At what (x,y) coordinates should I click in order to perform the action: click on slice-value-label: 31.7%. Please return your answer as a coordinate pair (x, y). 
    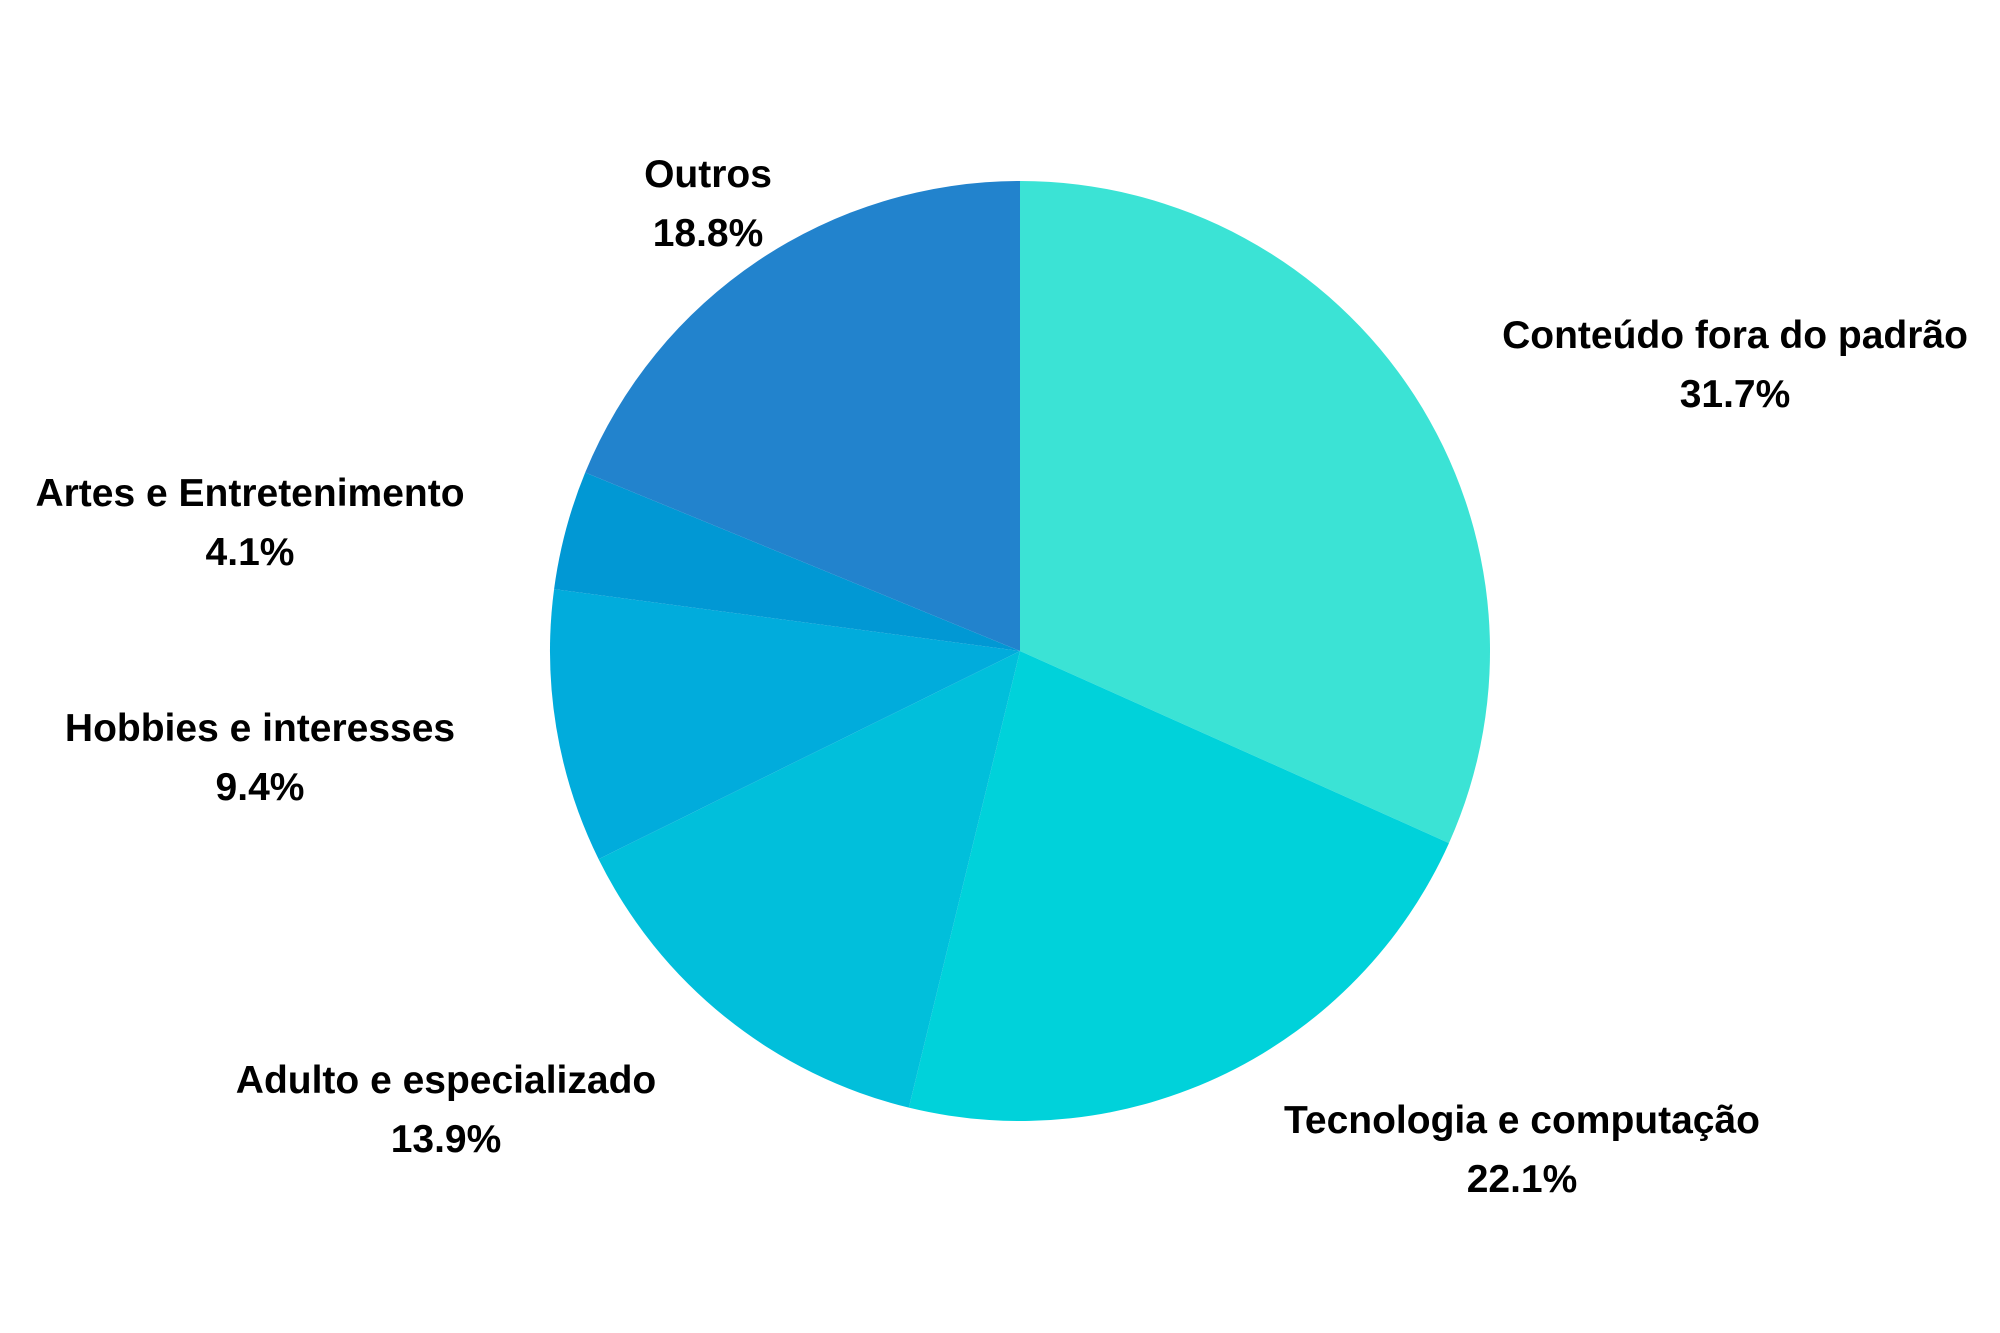
    Looking at the image, I should click on (1735, 394).